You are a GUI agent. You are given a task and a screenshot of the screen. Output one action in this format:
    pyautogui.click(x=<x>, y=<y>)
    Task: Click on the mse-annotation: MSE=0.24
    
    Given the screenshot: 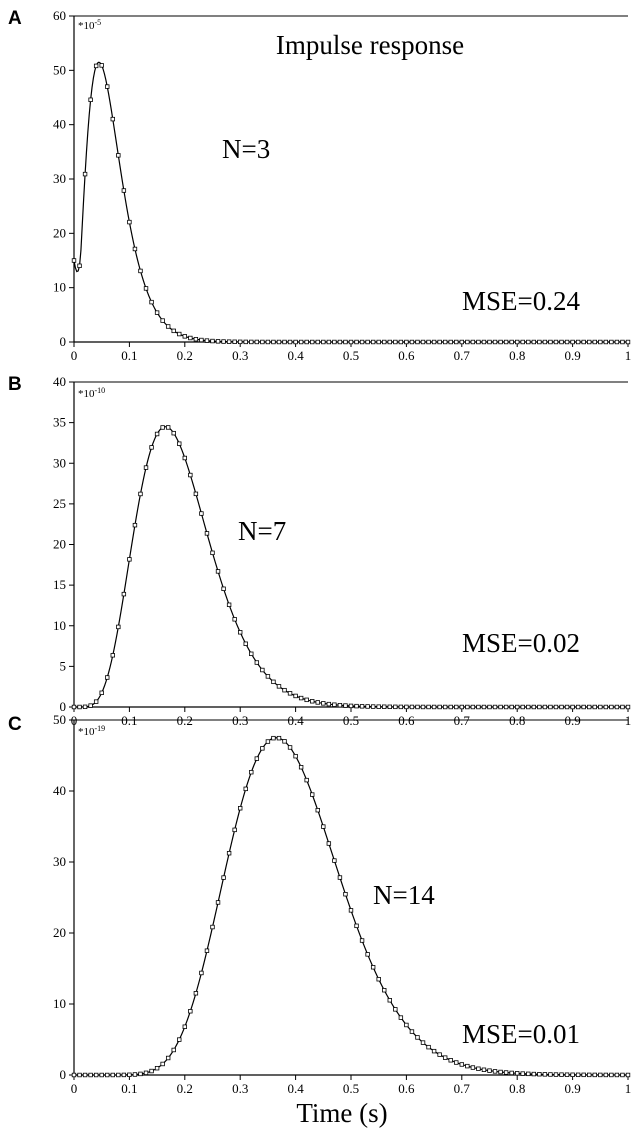 What is the action you would take?
    pyautogui.click(x=521, y=301)
    